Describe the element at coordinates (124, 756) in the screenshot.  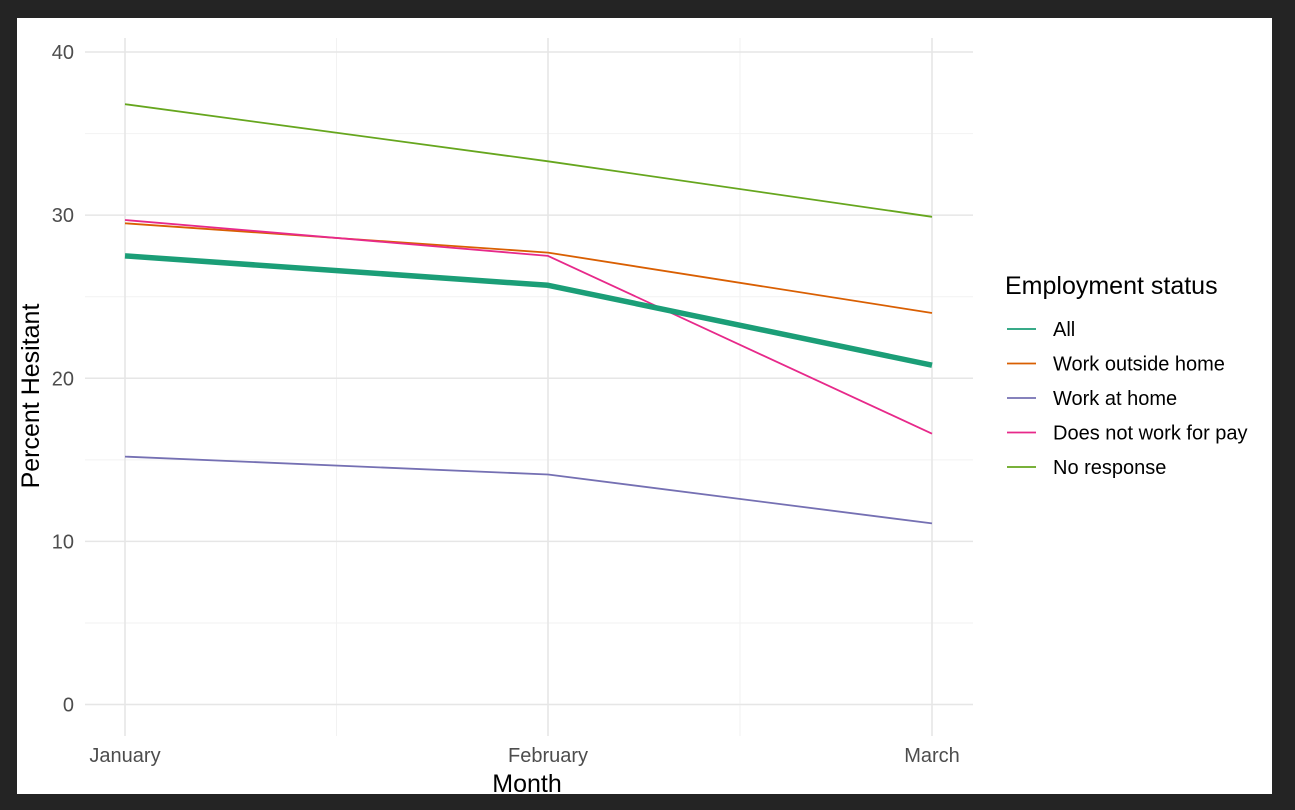
I see `x-tick-label: January` at that location.